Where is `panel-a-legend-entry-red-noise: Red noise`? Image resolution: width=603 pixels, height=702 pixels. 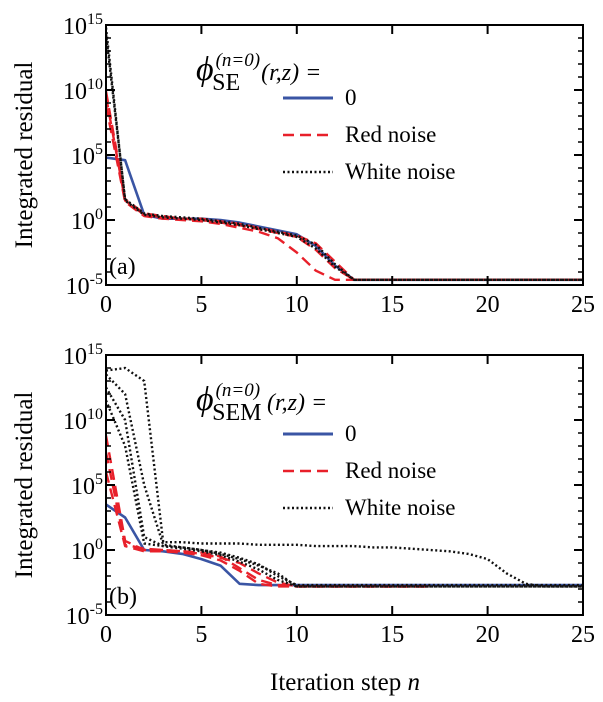
panel-a-legend-entry-red-noise: Red noise is located at coordinates (390, 134).